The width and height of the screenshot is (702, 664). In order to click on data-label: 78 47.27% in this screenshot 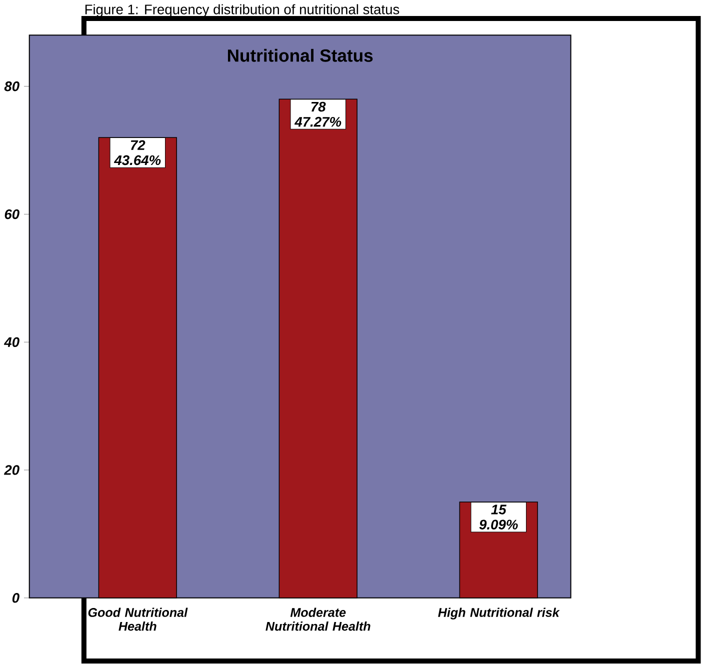, I will do `click(318, 114)`.